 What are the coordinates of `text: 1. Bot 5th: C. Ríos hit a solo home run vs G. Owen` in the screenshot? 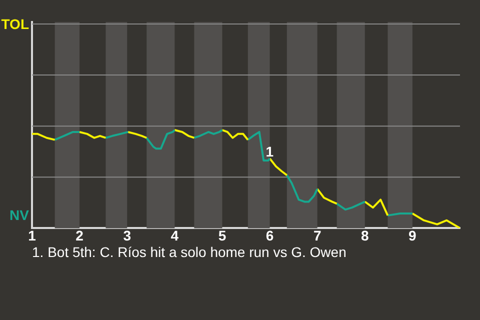 It's located at (189, 252).